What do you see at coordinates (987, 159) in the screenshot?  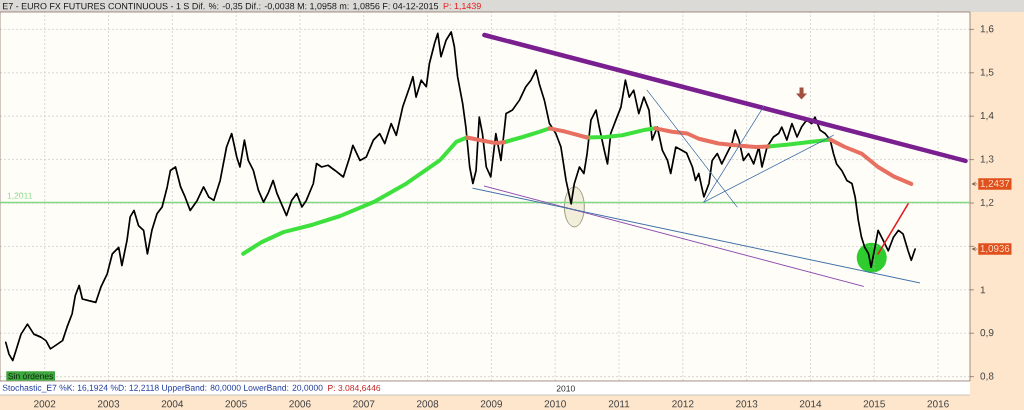 I see `y-tick-label: 1,3` at bounding box center [987, 159].